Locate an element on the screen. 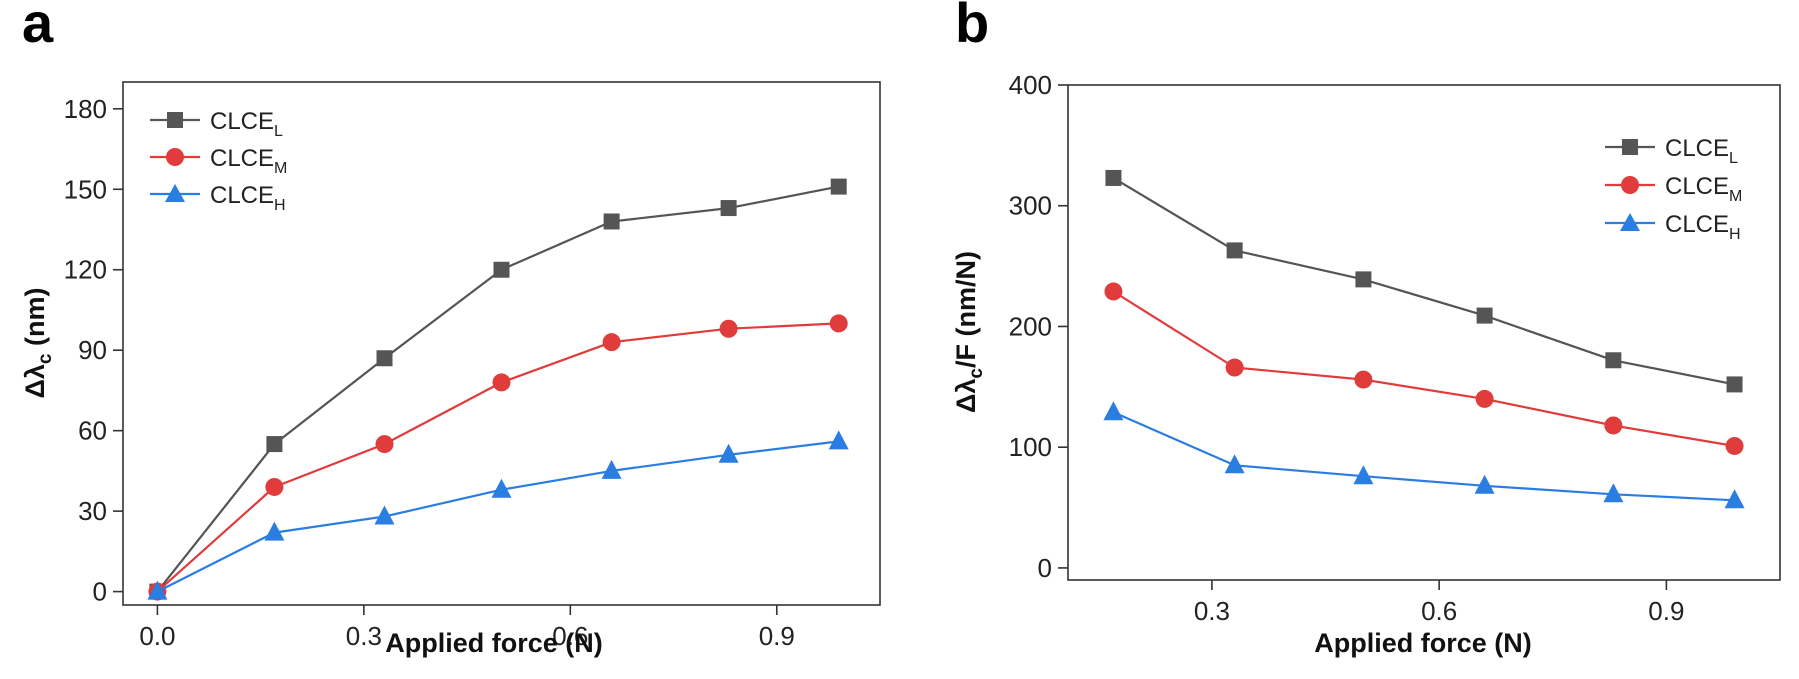 This screenshot has height=679, width=1799. panel-b-y-axis-title: Δλc/F (nm/N) is located at coordinates (969, 332).